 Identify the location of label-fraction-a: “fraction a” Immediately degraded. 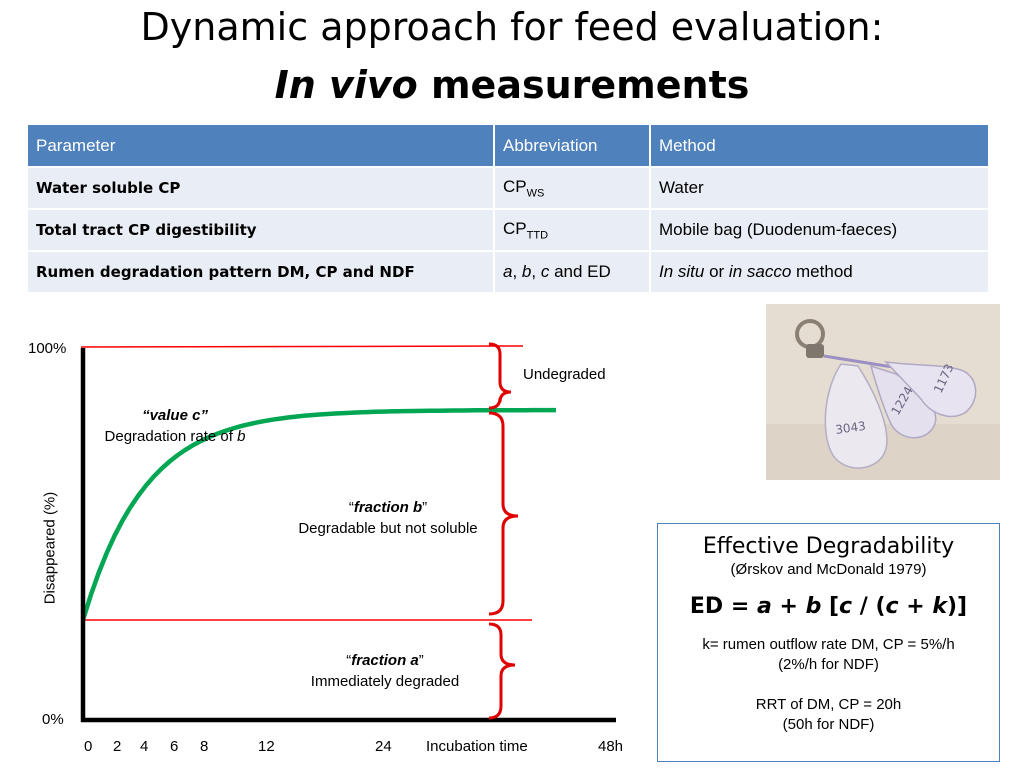
(385, 671).